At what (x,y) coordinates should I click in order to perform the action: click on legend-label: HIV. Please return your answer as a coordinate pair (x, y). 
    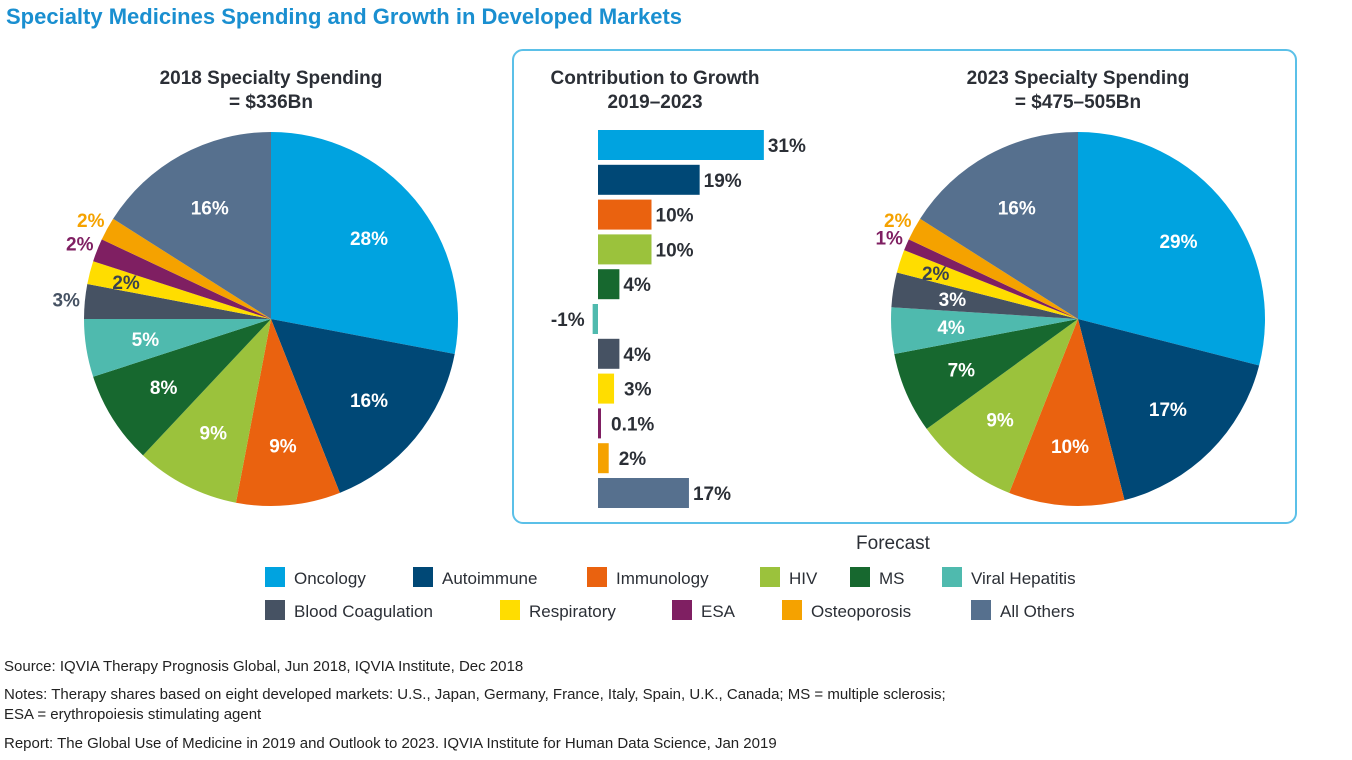
    Looking at the image, I should click on (803, 578).